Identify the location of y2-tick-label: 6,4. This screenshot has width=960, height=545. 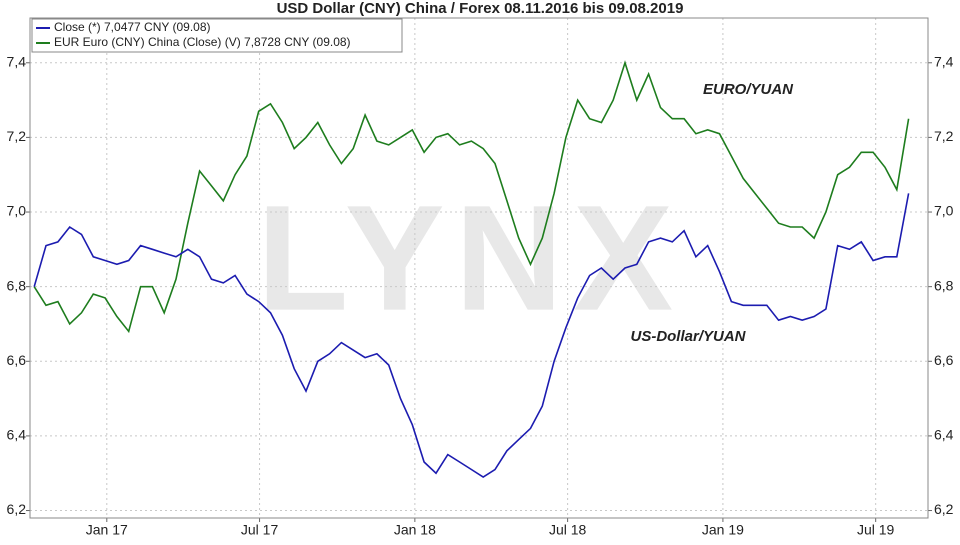
(944, 435).